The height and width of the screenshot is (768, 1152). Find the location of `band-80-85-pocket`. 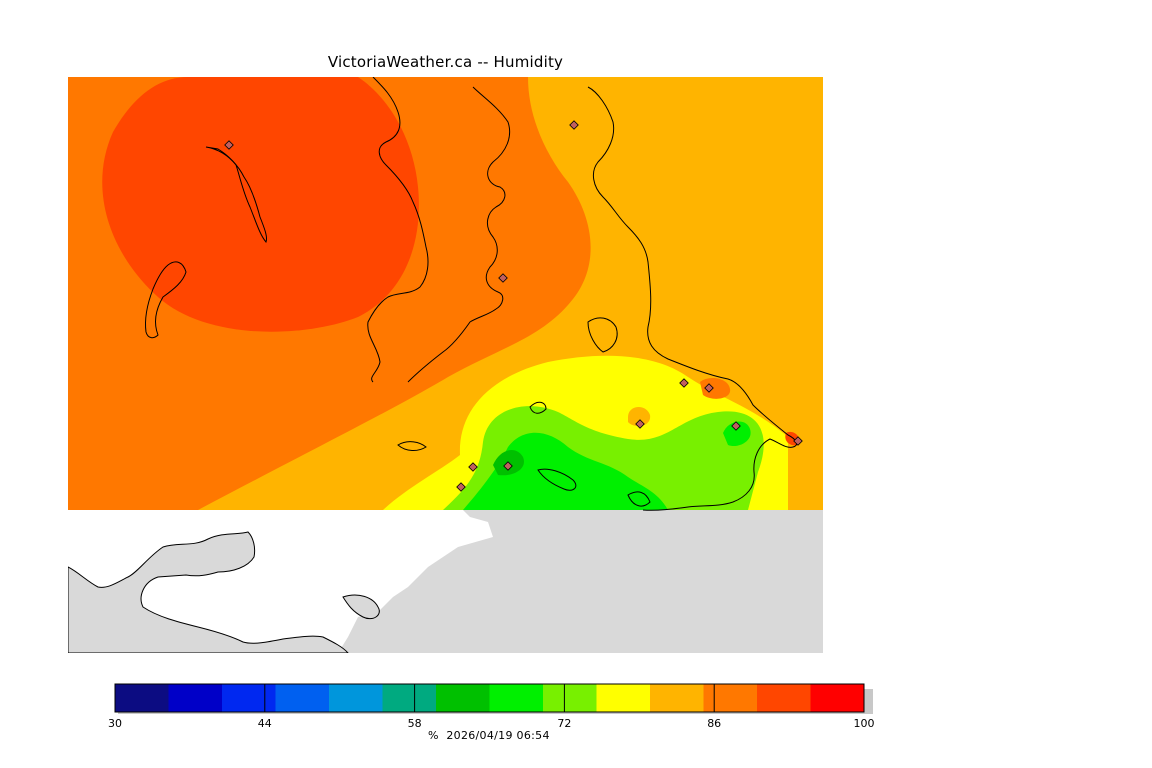

band-80-85-pocket is located at coordinates (639, 416).